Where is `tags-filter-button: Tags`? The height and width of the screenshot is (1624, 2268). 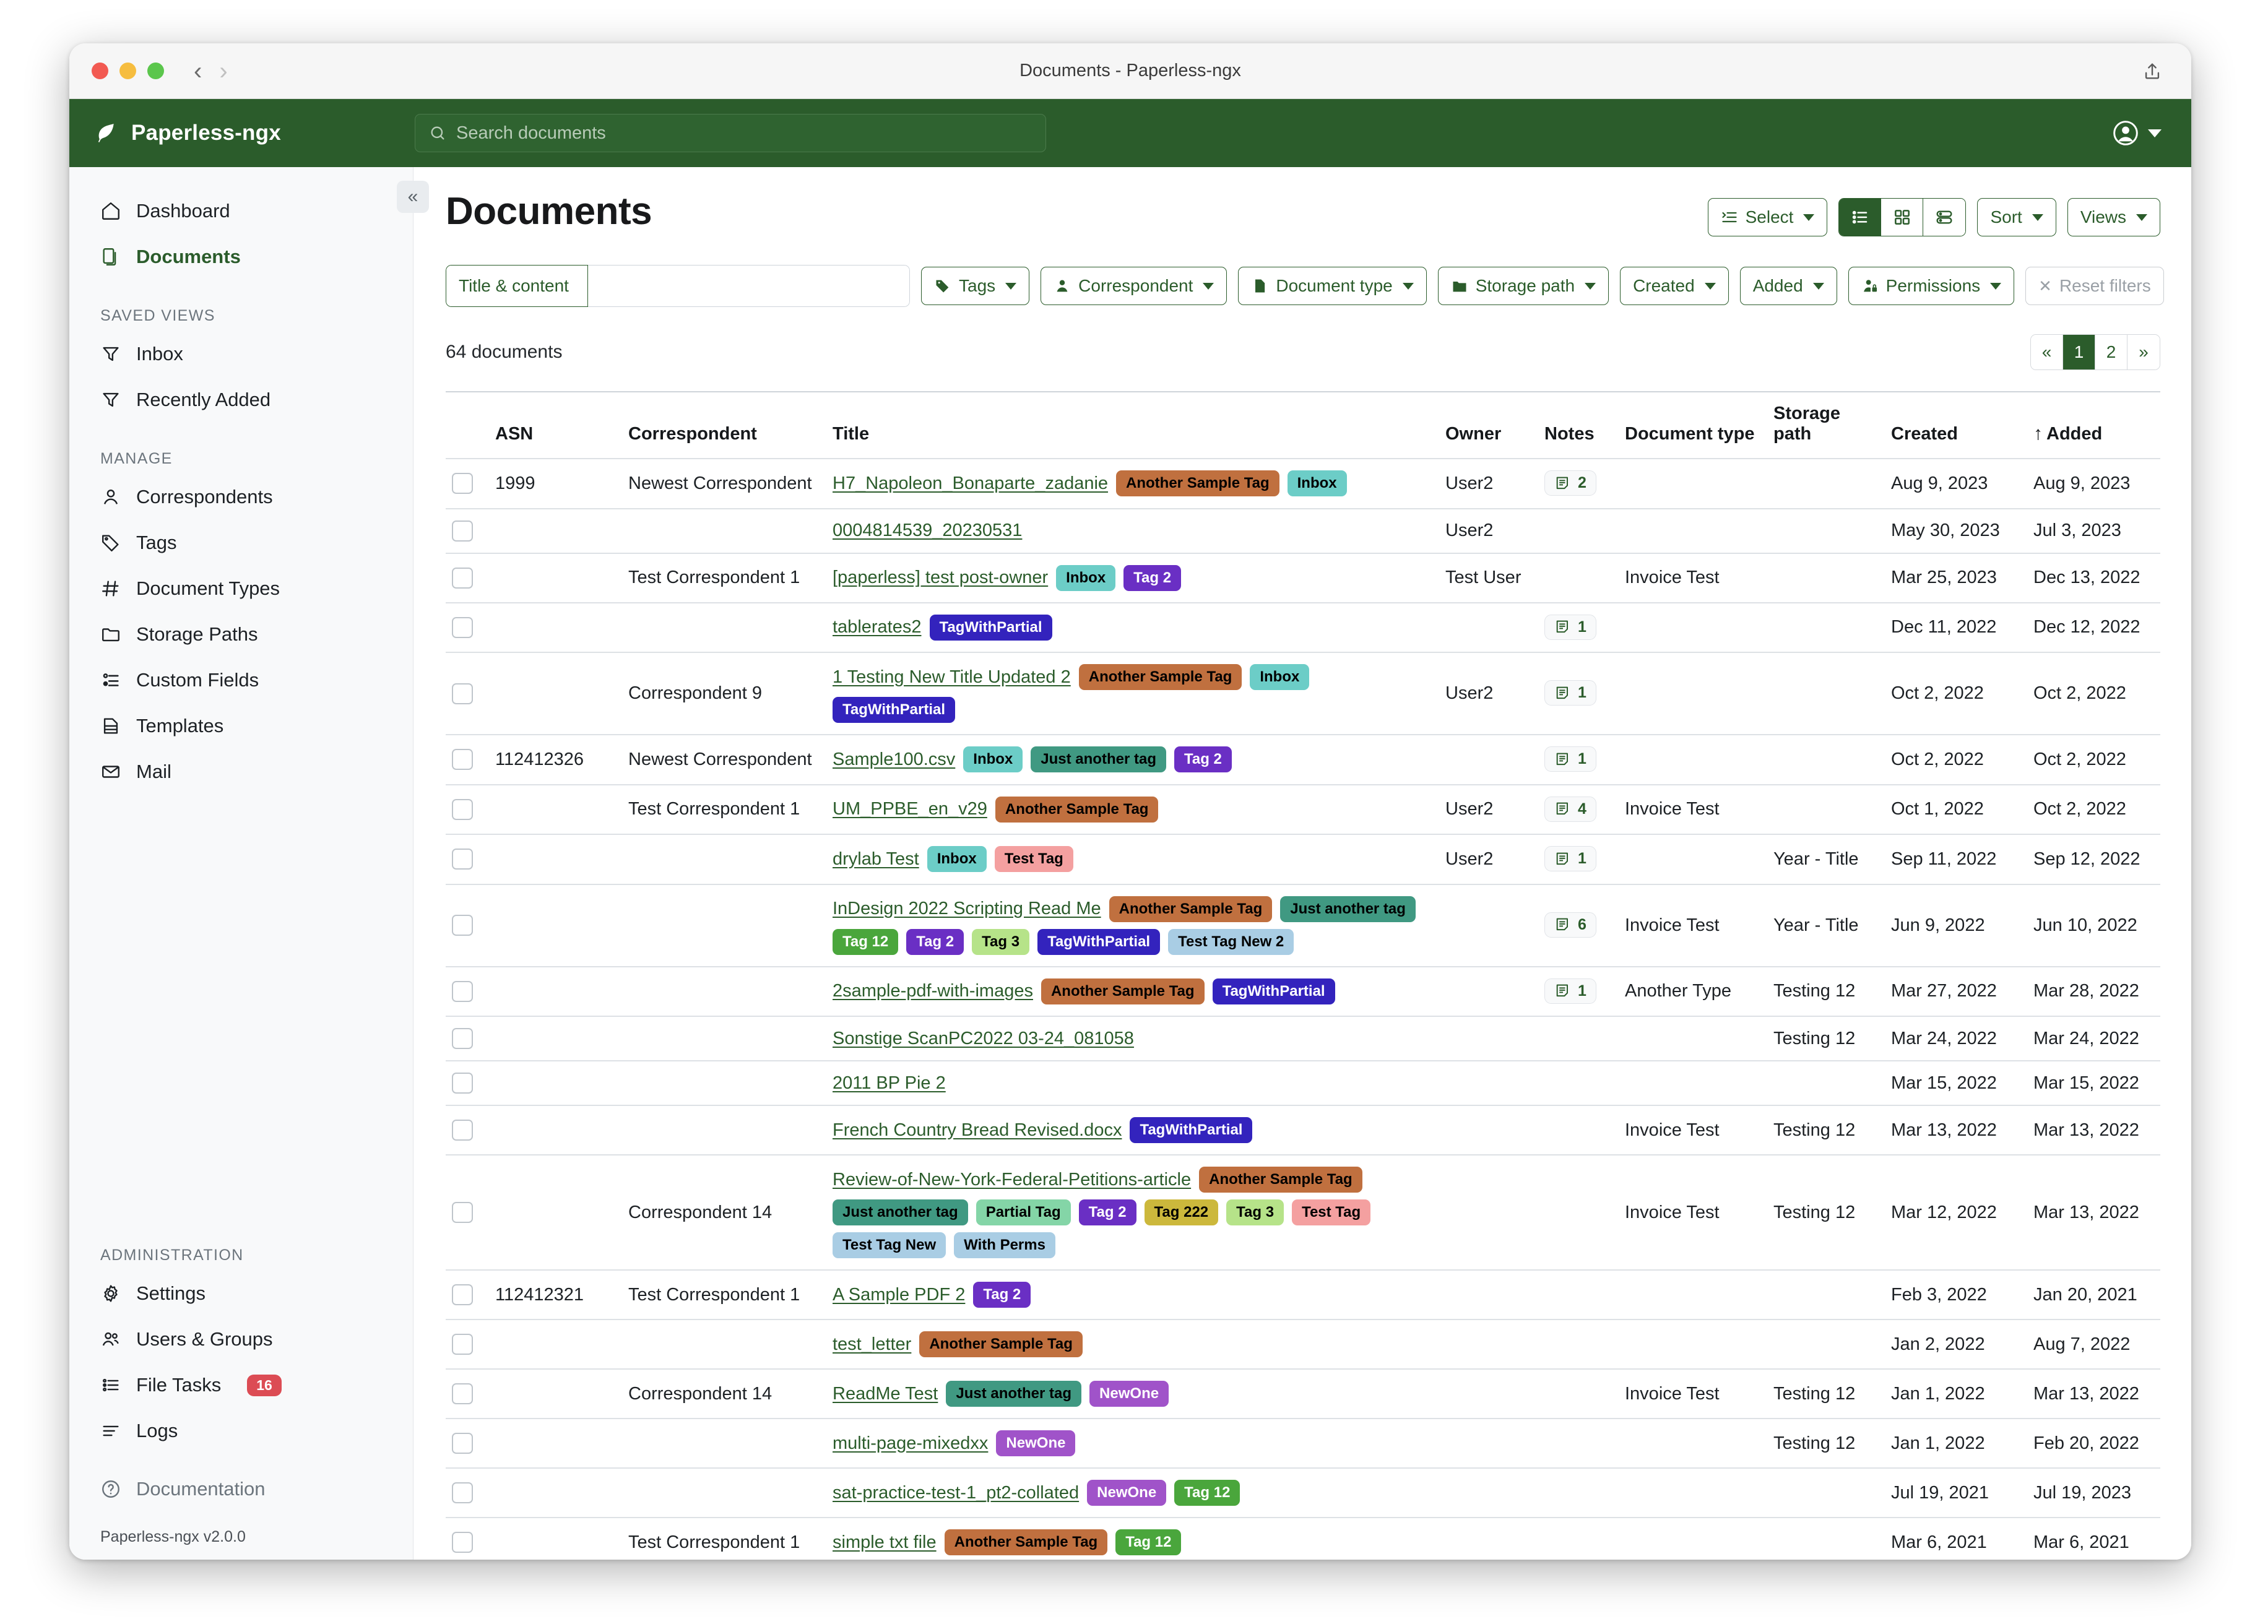
tags-filter-button: Tags is located at coordinates (975, 286).